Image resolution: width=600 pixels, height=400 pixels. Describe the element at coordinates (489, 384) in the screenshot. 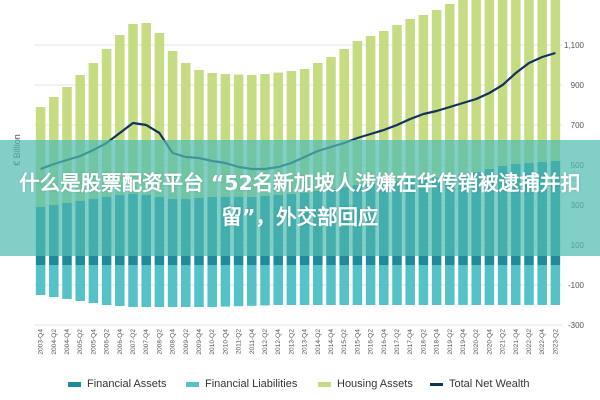

I see `legend-label: Total Net Wealth` at that location.